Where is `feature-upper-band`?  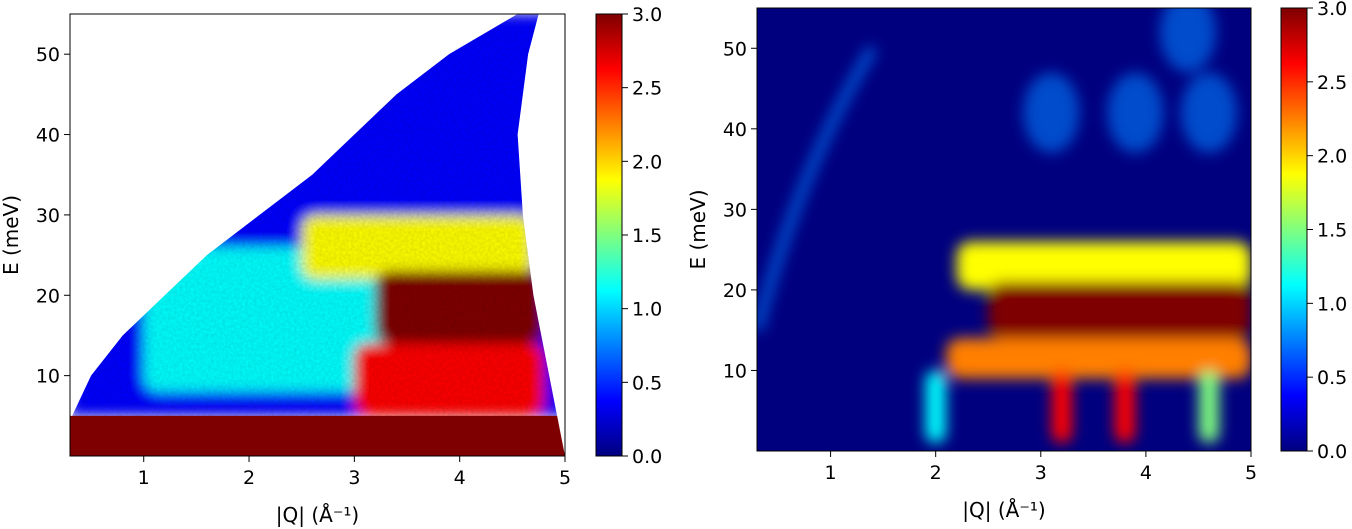
feature-upper-band is located at coordinates (417, 247).